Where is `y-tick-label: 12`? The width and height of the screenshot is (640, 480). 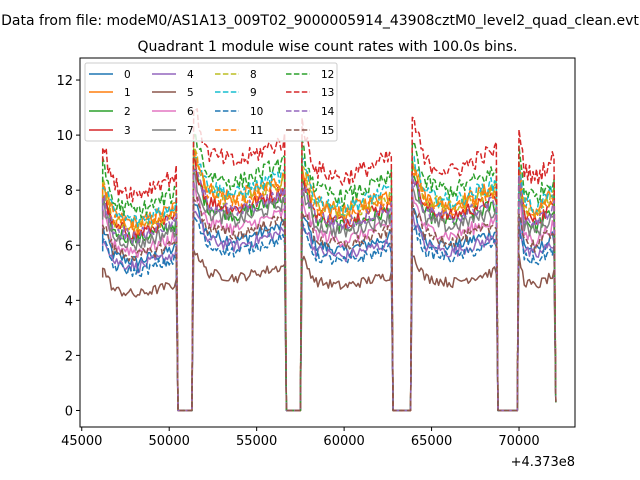
y-tick-label: 12 is located at coordinates (64, 81).